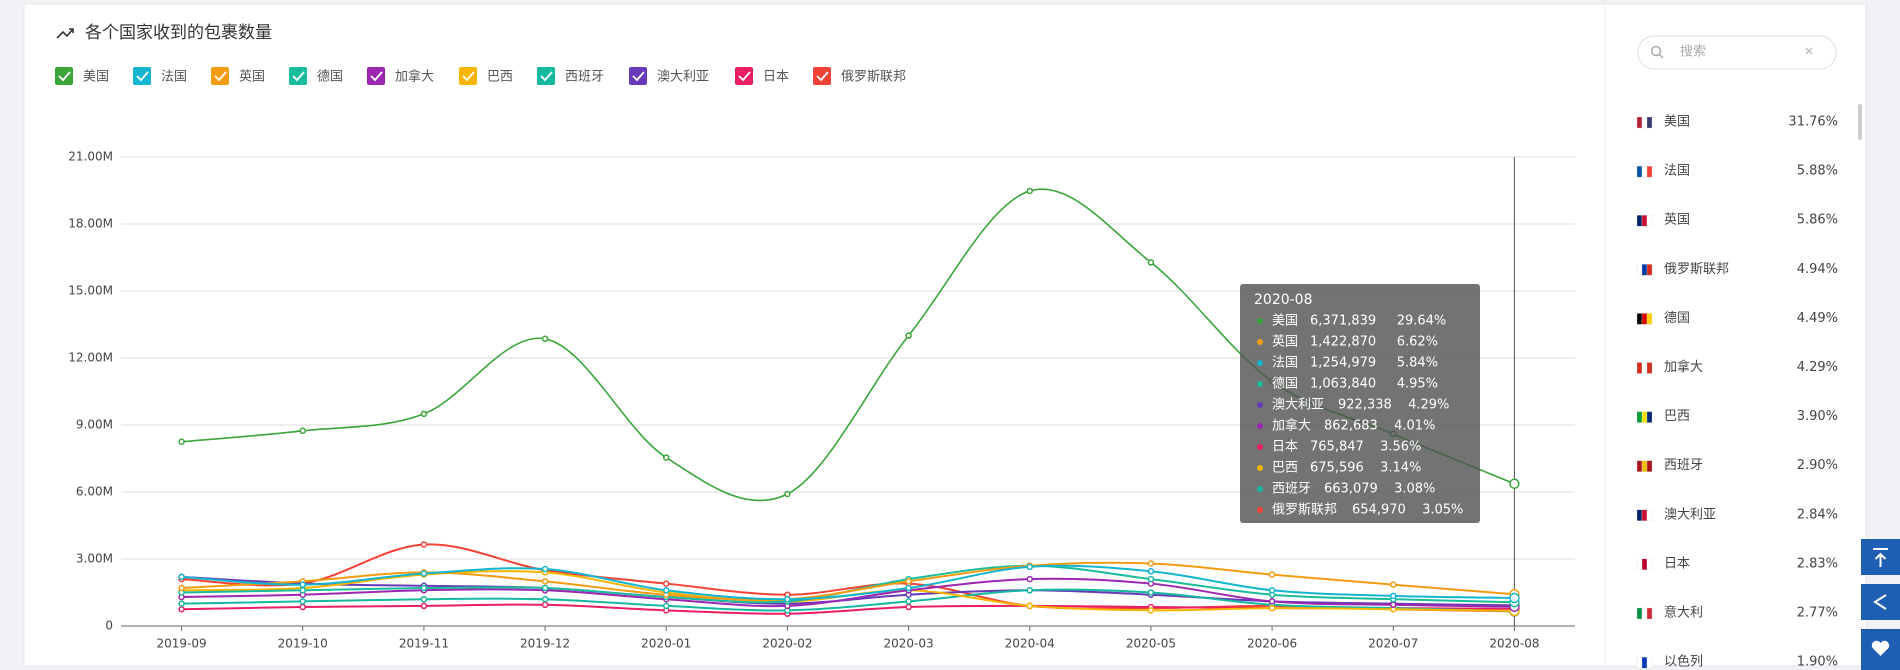 The width and height of the screenshot is (1900, 670). Describe the element at coordinates (252, 77) in the screenshot. I see `legend-label: 英国` at that location.